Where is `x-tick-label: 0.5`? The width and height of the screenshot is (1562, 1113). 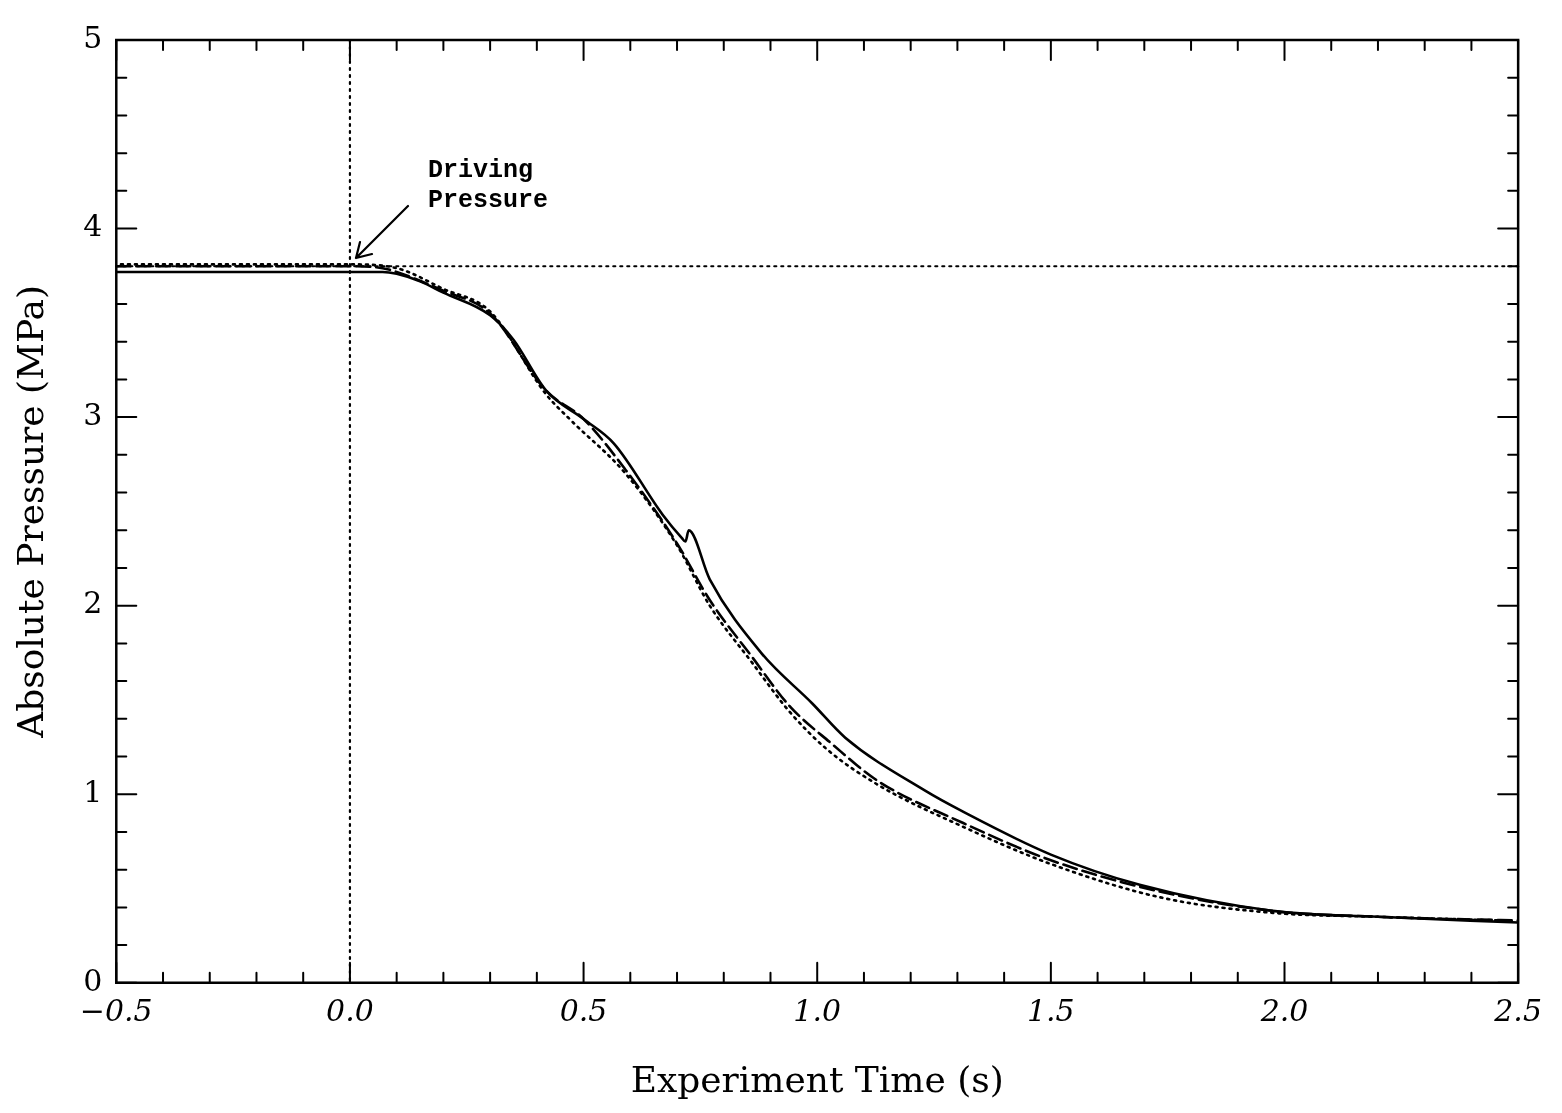 x-tick-label: 0.5 is located at coordinates (583, 1010).